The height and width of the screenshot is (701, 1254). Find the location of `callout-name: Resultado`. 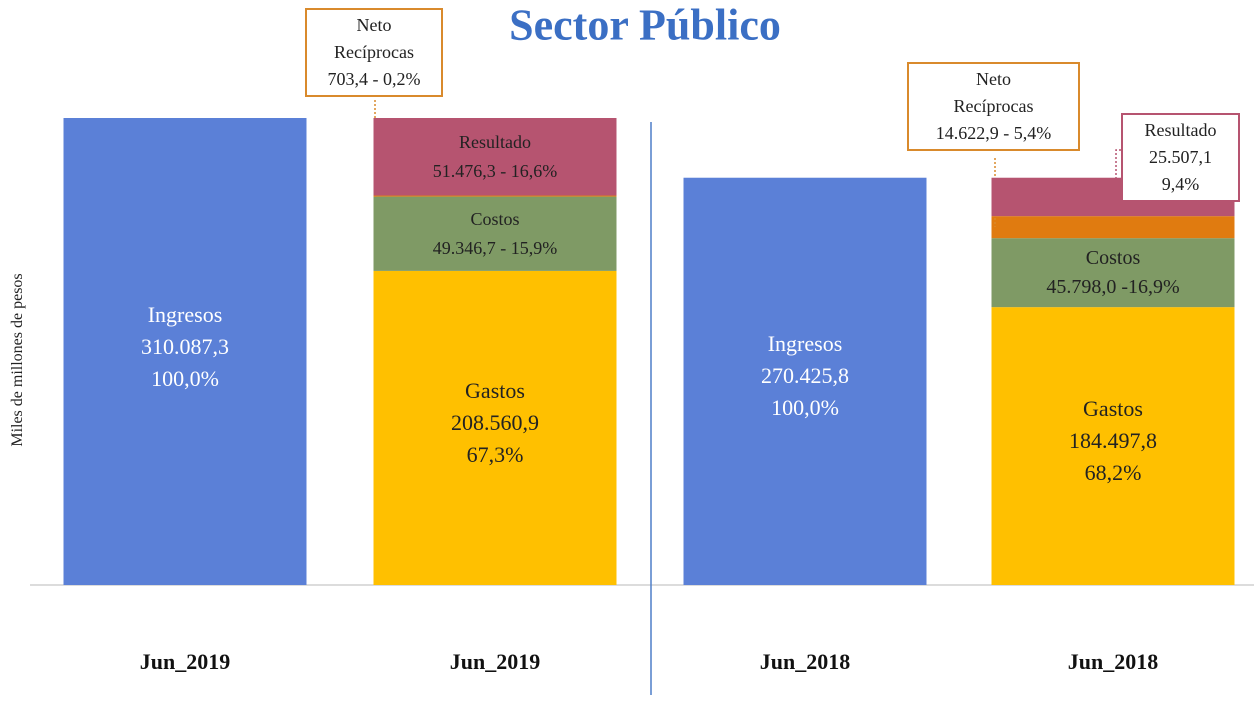

callout-name: Resultado is located at coordinates (1180, 130).